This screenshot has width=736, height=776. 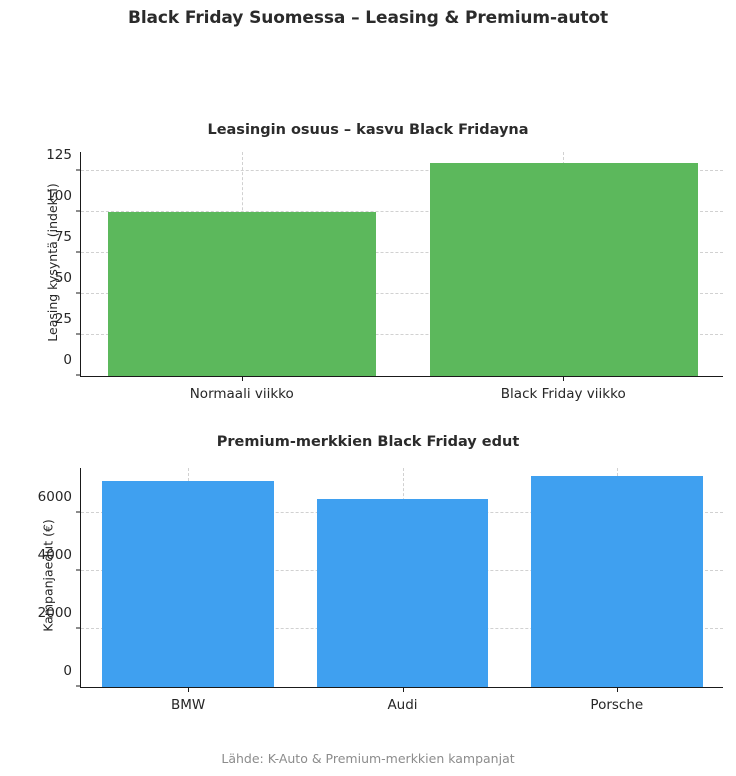 What do you see at coordinates (563, 394) in the screenshot?
I see `xtick-label-black-friday-viikko: Black Friday viikko` at bounding box center [563, 394].